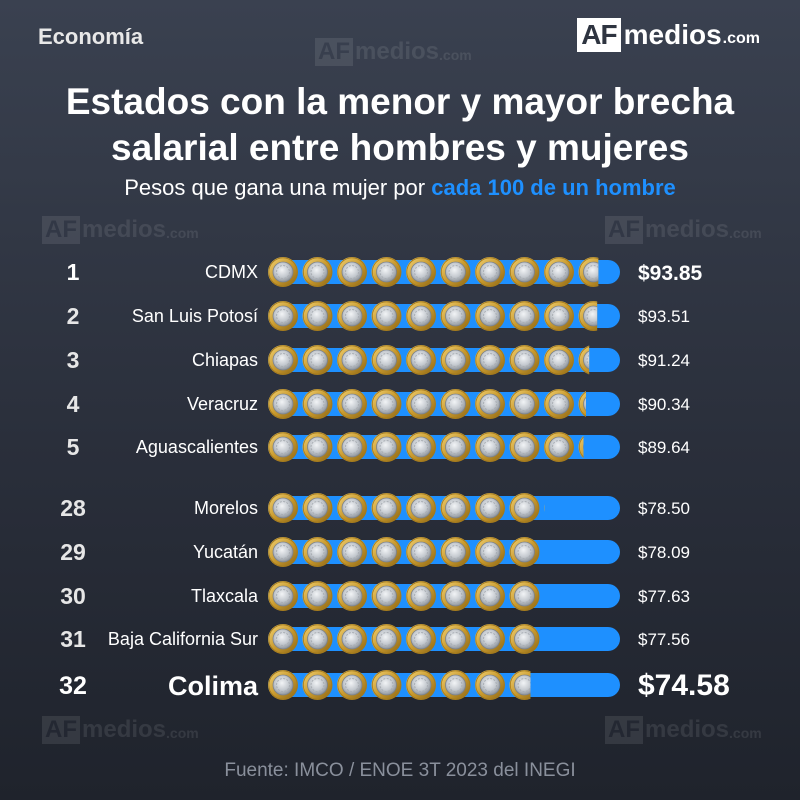  What do you see at coordinates (73, 360) in the screenshot?
I see `rank-label: 3` at bounding box center [73, 360].